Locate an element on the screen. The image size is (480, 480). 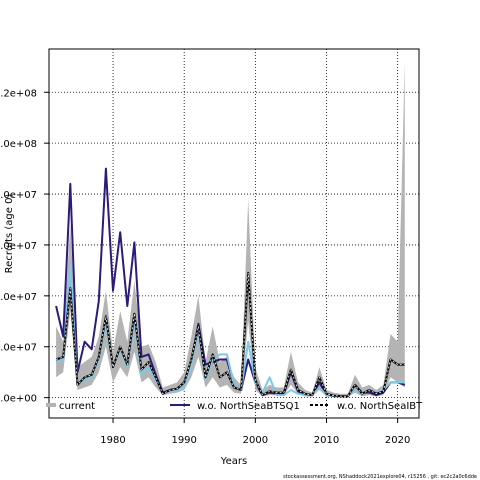
x-tick-label: 2000 is located at coordinates (255, 440).